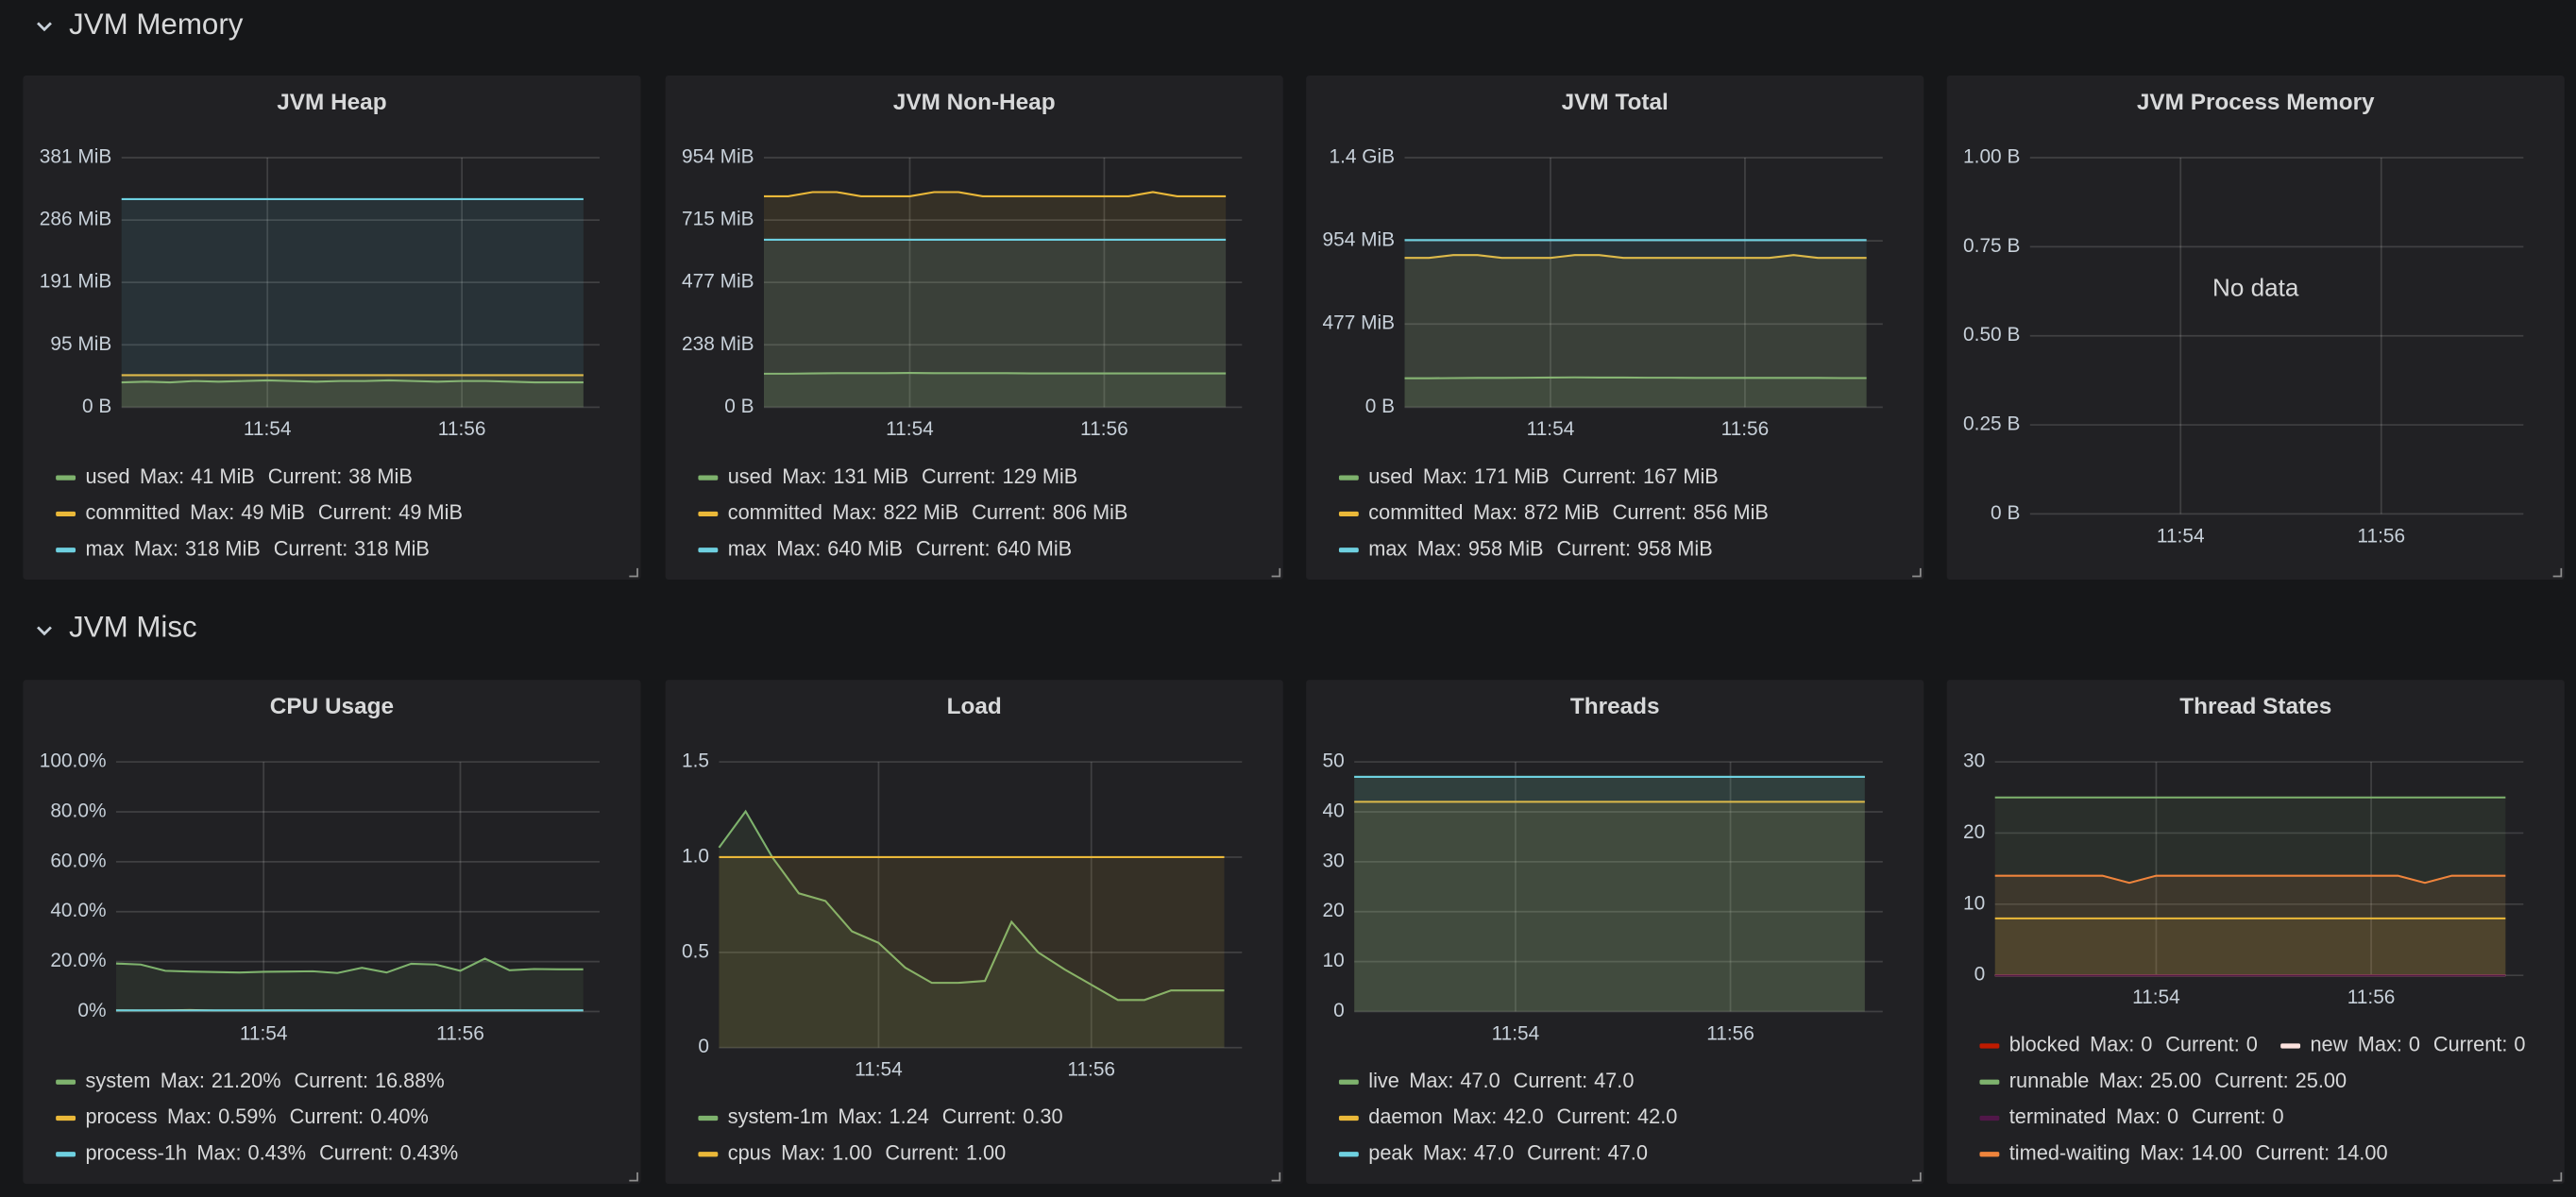 The width and height of the screenshot is (2576, 1197). I want to click on legend-current: 856 MiB, so click(1731, 512).